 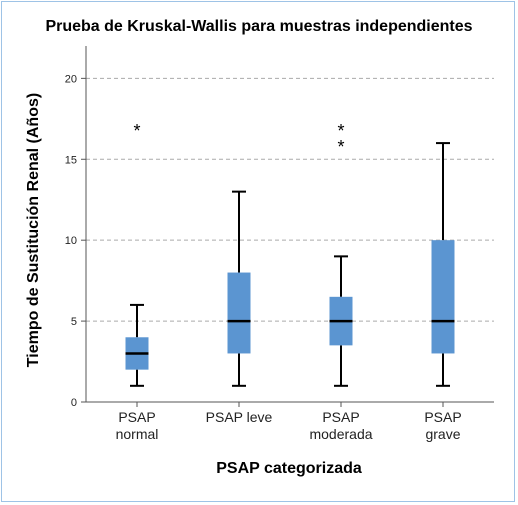 What do you see at coordinates (71, 241) in the screenshot?
I see `y-tick-label: 10` at bounding box center [71, 241].